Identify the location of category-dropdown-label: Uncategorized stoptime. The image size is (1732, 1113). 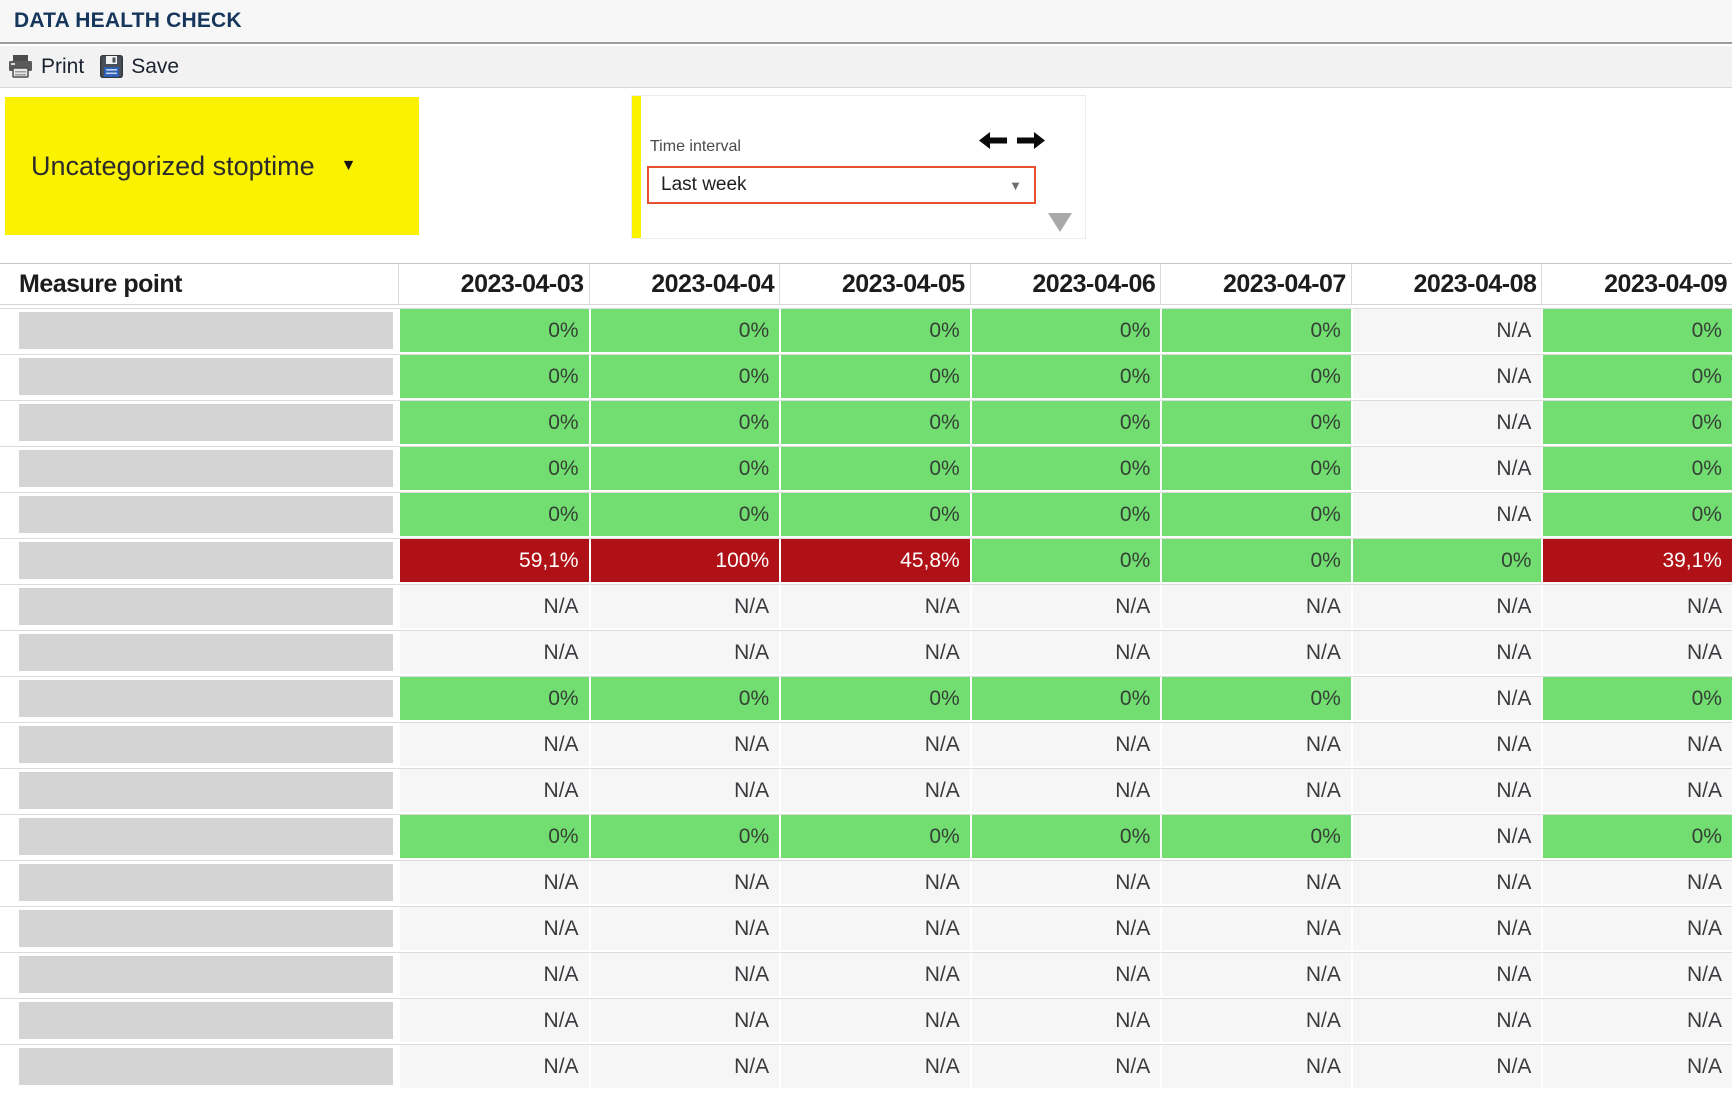
(173, 165).